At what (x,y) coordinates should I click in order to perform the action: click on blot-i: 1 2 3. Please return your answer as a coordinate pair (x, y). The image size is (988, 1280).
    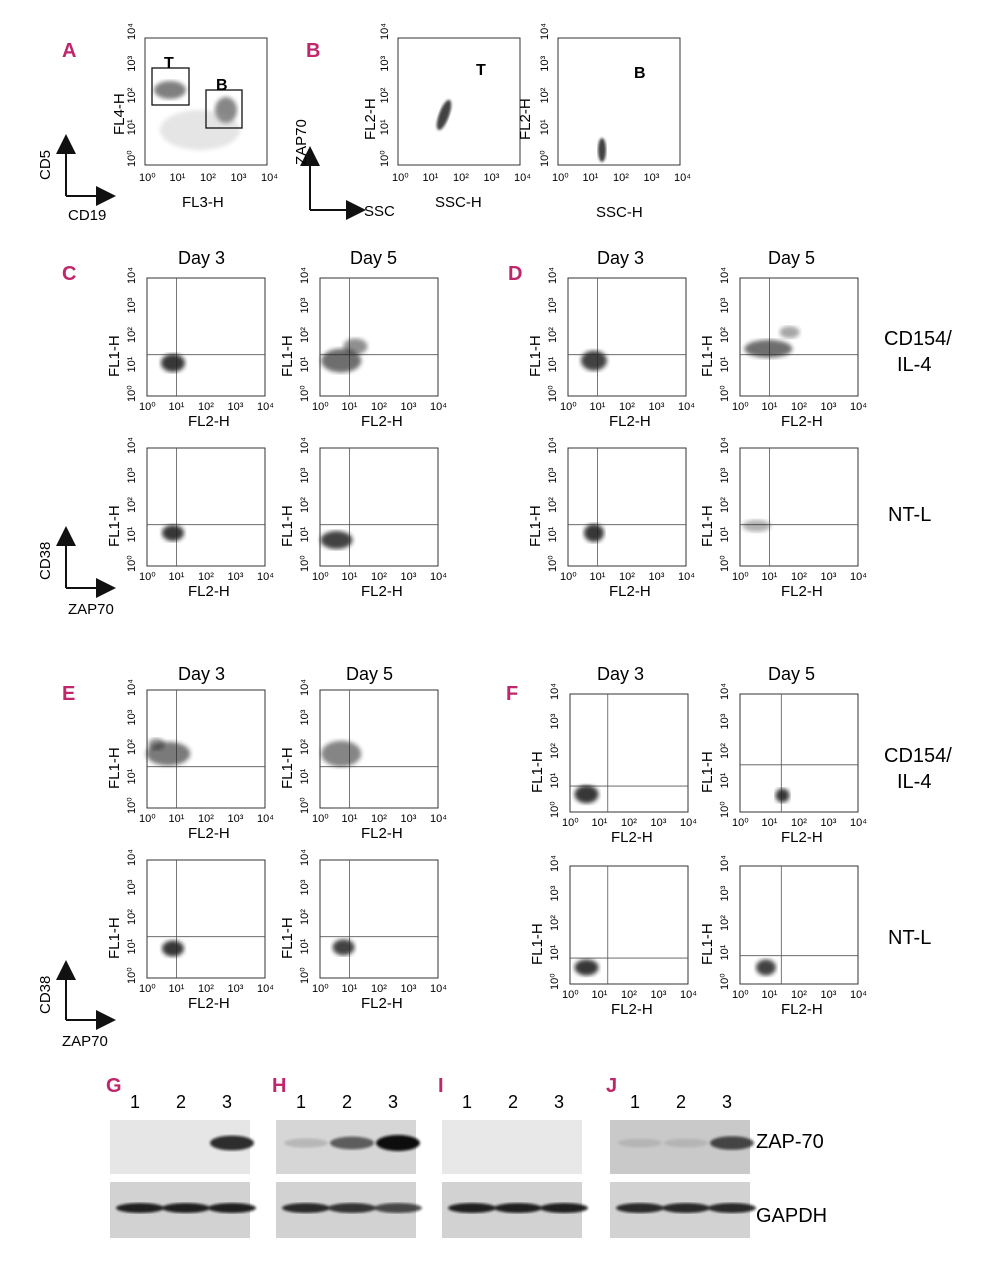
    Looking at the image, I should click on (515, 1165).